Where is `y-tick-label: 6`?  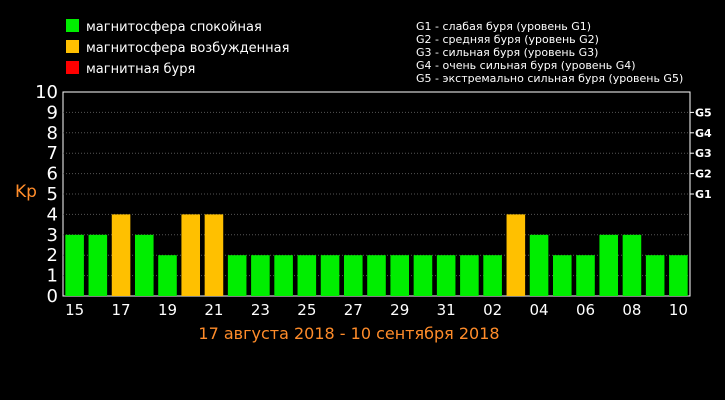
y-tick-label: 6 is located at coordinates (52, 174).